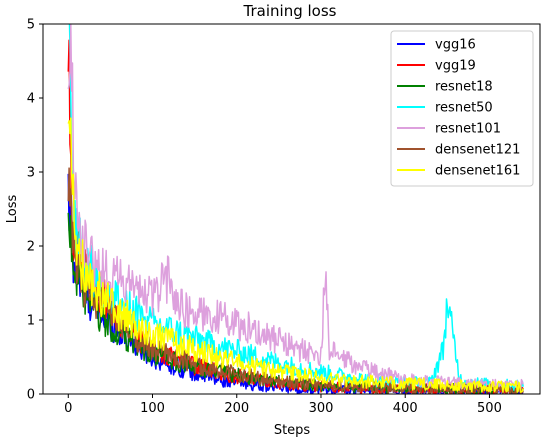  Describe the element at coordinates (152, 408) in the screenshot. I see `x-tick-label: 100` at that location.